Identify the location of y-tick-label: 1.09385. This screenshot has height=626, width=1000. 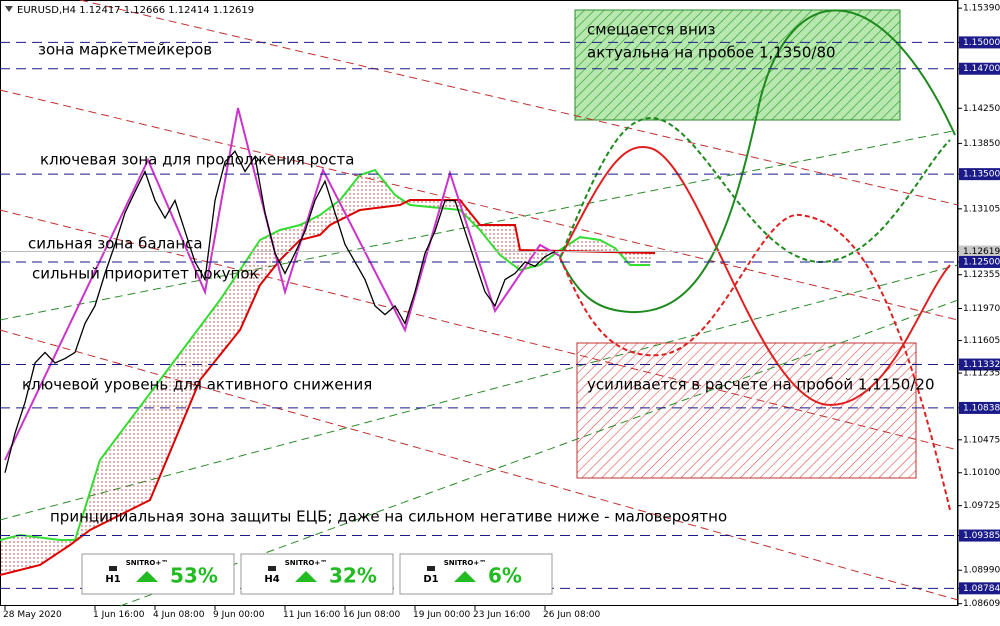
(981, 536).